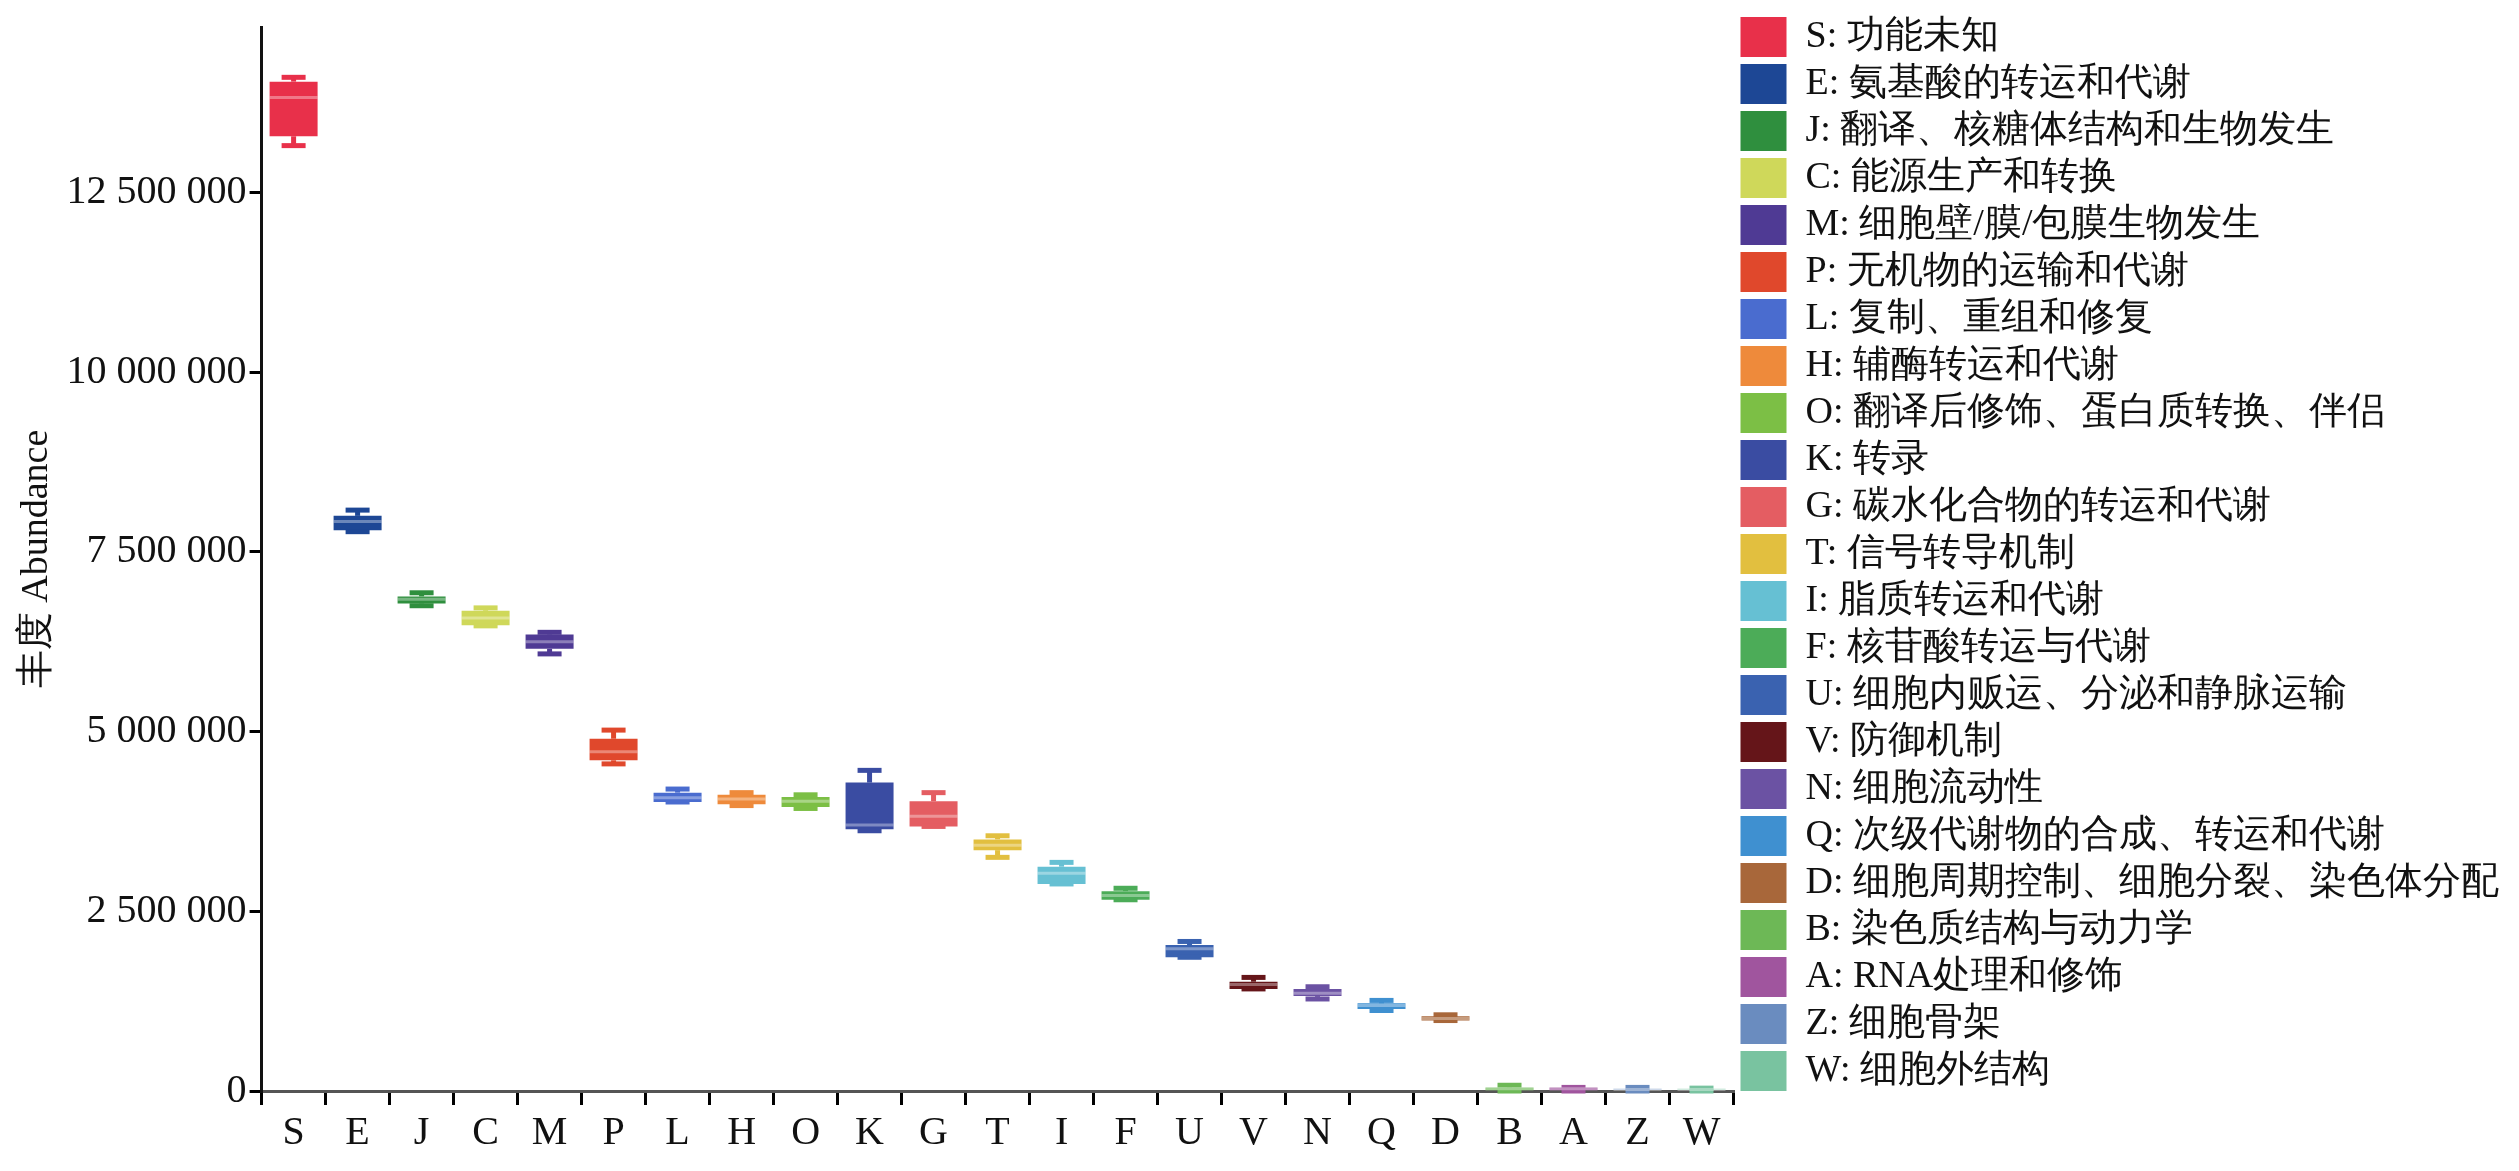  Describe the element at coordinates (1125, 1130) in the screenshot. I see `x-tick-label: F` at that location.